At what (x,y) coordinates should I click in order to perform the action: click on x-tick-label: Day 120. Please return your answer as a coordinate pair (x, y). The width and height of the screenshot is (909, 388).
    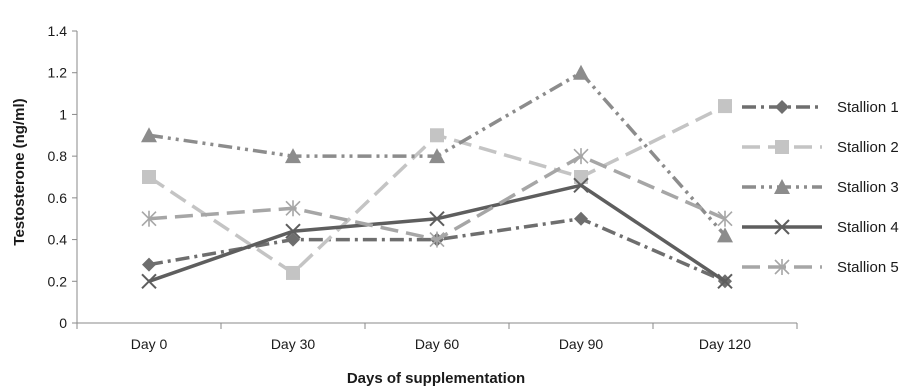
    Looking at the image, I should click on (725, 344).